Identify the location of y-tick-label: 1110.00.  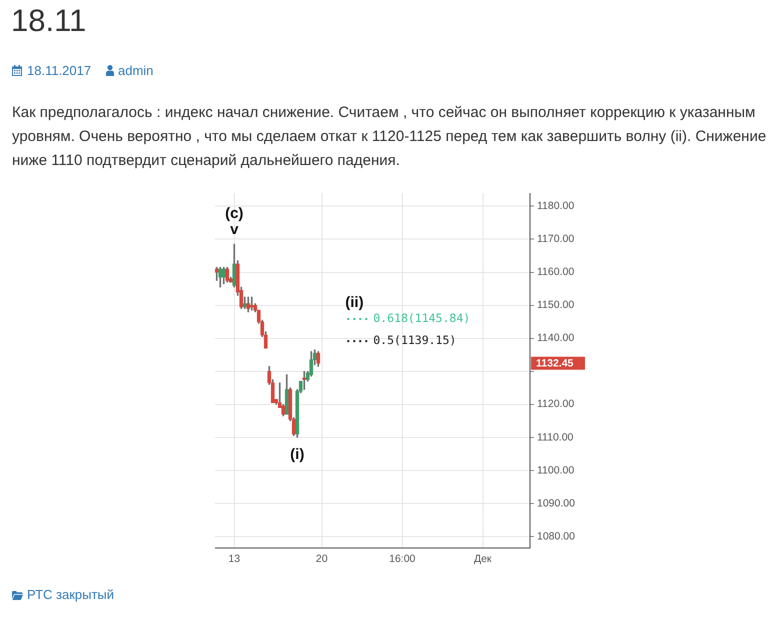
(555, 437).